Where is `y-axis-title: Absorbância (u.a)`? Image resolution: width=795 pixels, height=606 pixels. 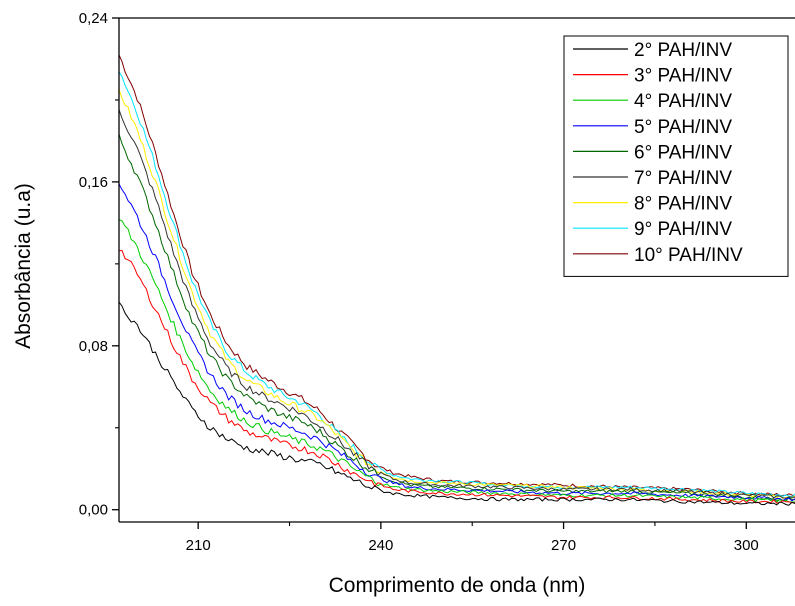 y-axis-title: Absorbância (u.a) is located at coordinates (23, 266).